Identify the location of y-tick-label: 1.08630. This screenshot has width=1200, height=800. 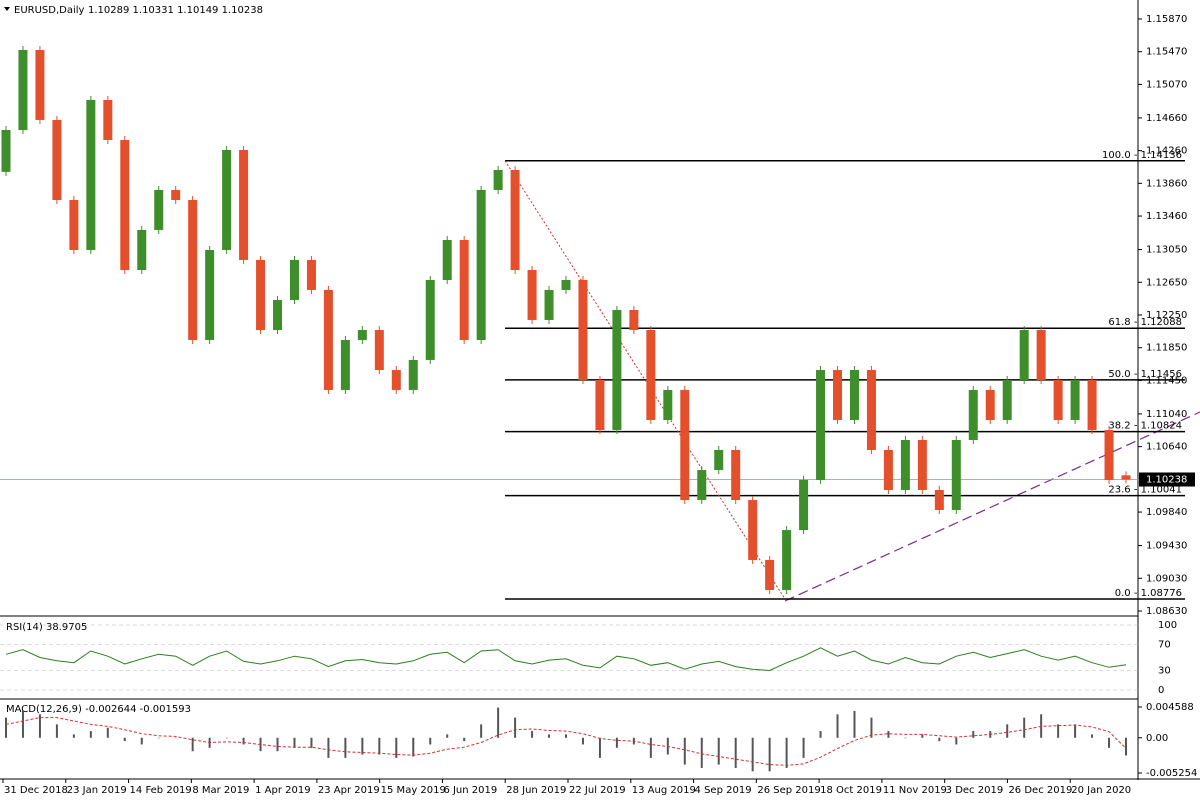
(1166, 611).